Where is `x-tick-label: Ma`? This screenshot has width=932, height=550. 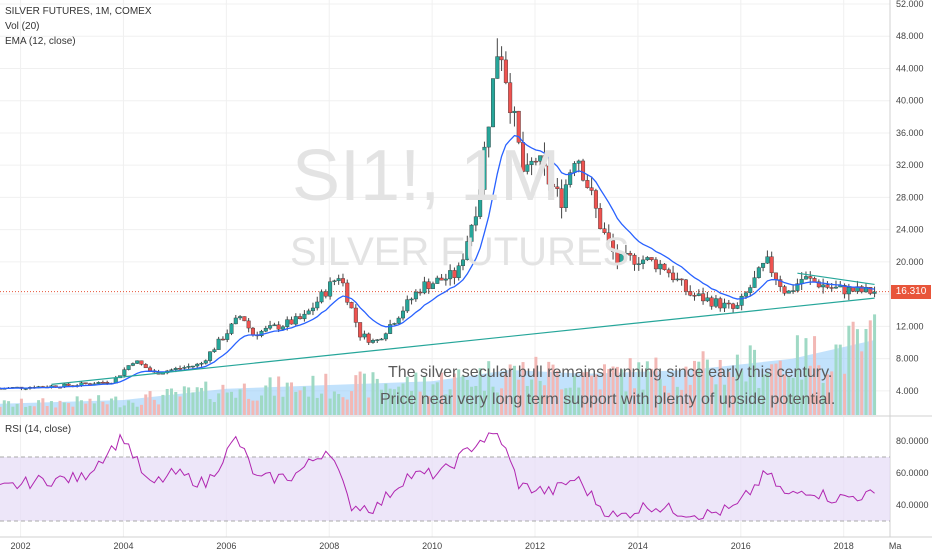
x-tick-label: Ma is located at coordinates (895, 545).